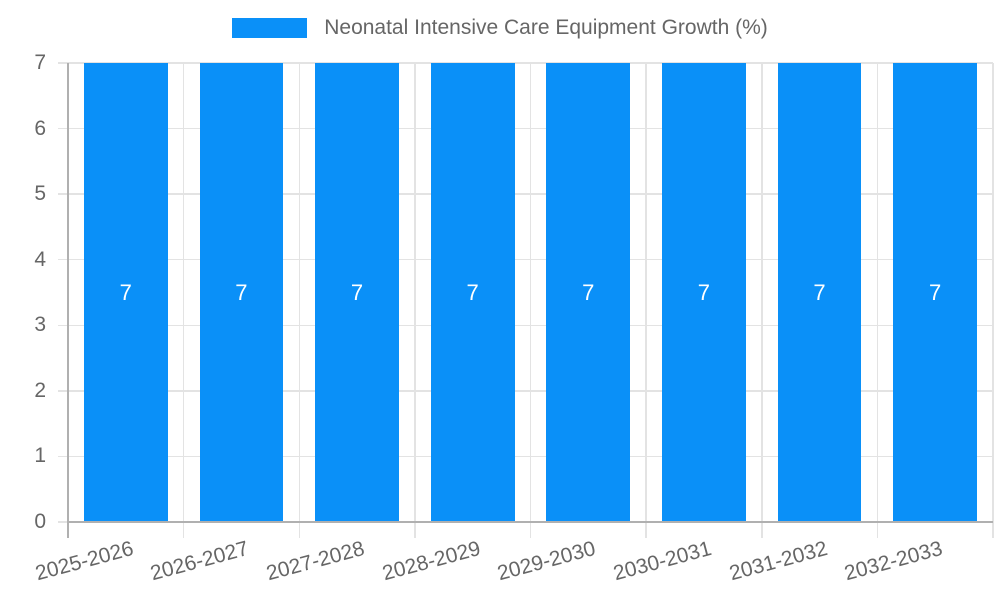  I want to click on legend-swatch, so click(270, 28).